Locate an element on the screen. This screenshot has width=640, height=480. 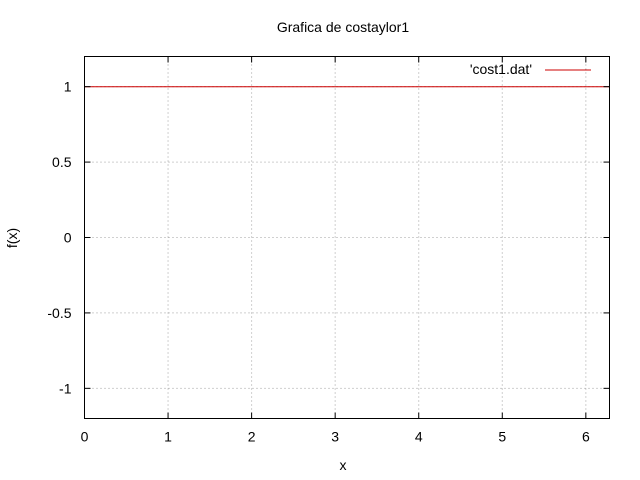
y-tick-label: -0.5 is located at coordinates (59, 313).